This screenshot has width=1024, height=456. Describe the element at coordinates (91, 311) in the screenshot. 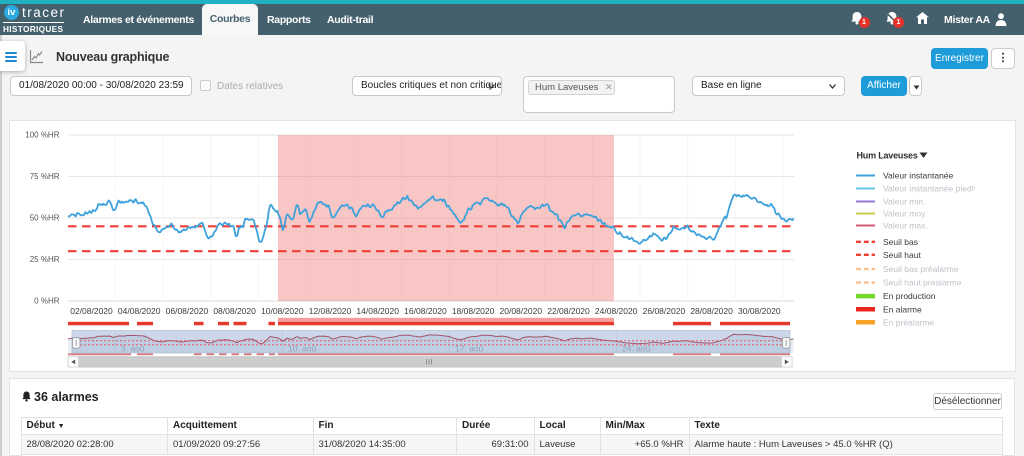

I see `svg-text: 02/08/2020` at that location.